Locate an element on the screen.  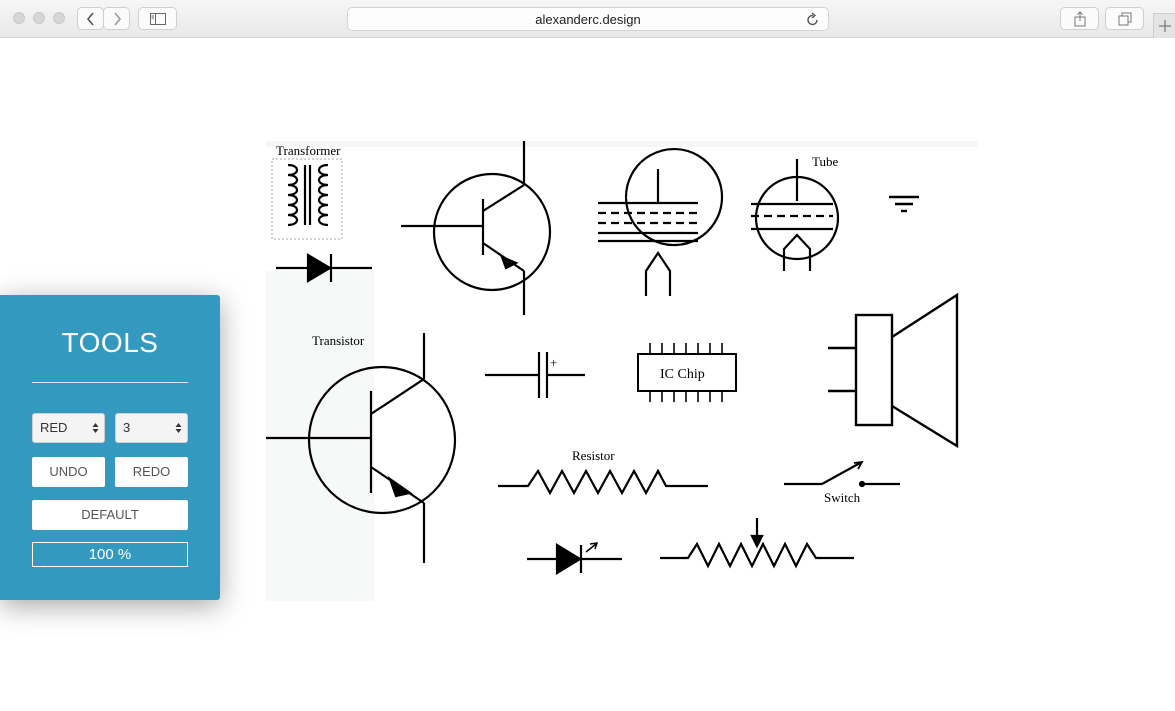
transformer-label: Transformer is located at coordinates (308, 150).